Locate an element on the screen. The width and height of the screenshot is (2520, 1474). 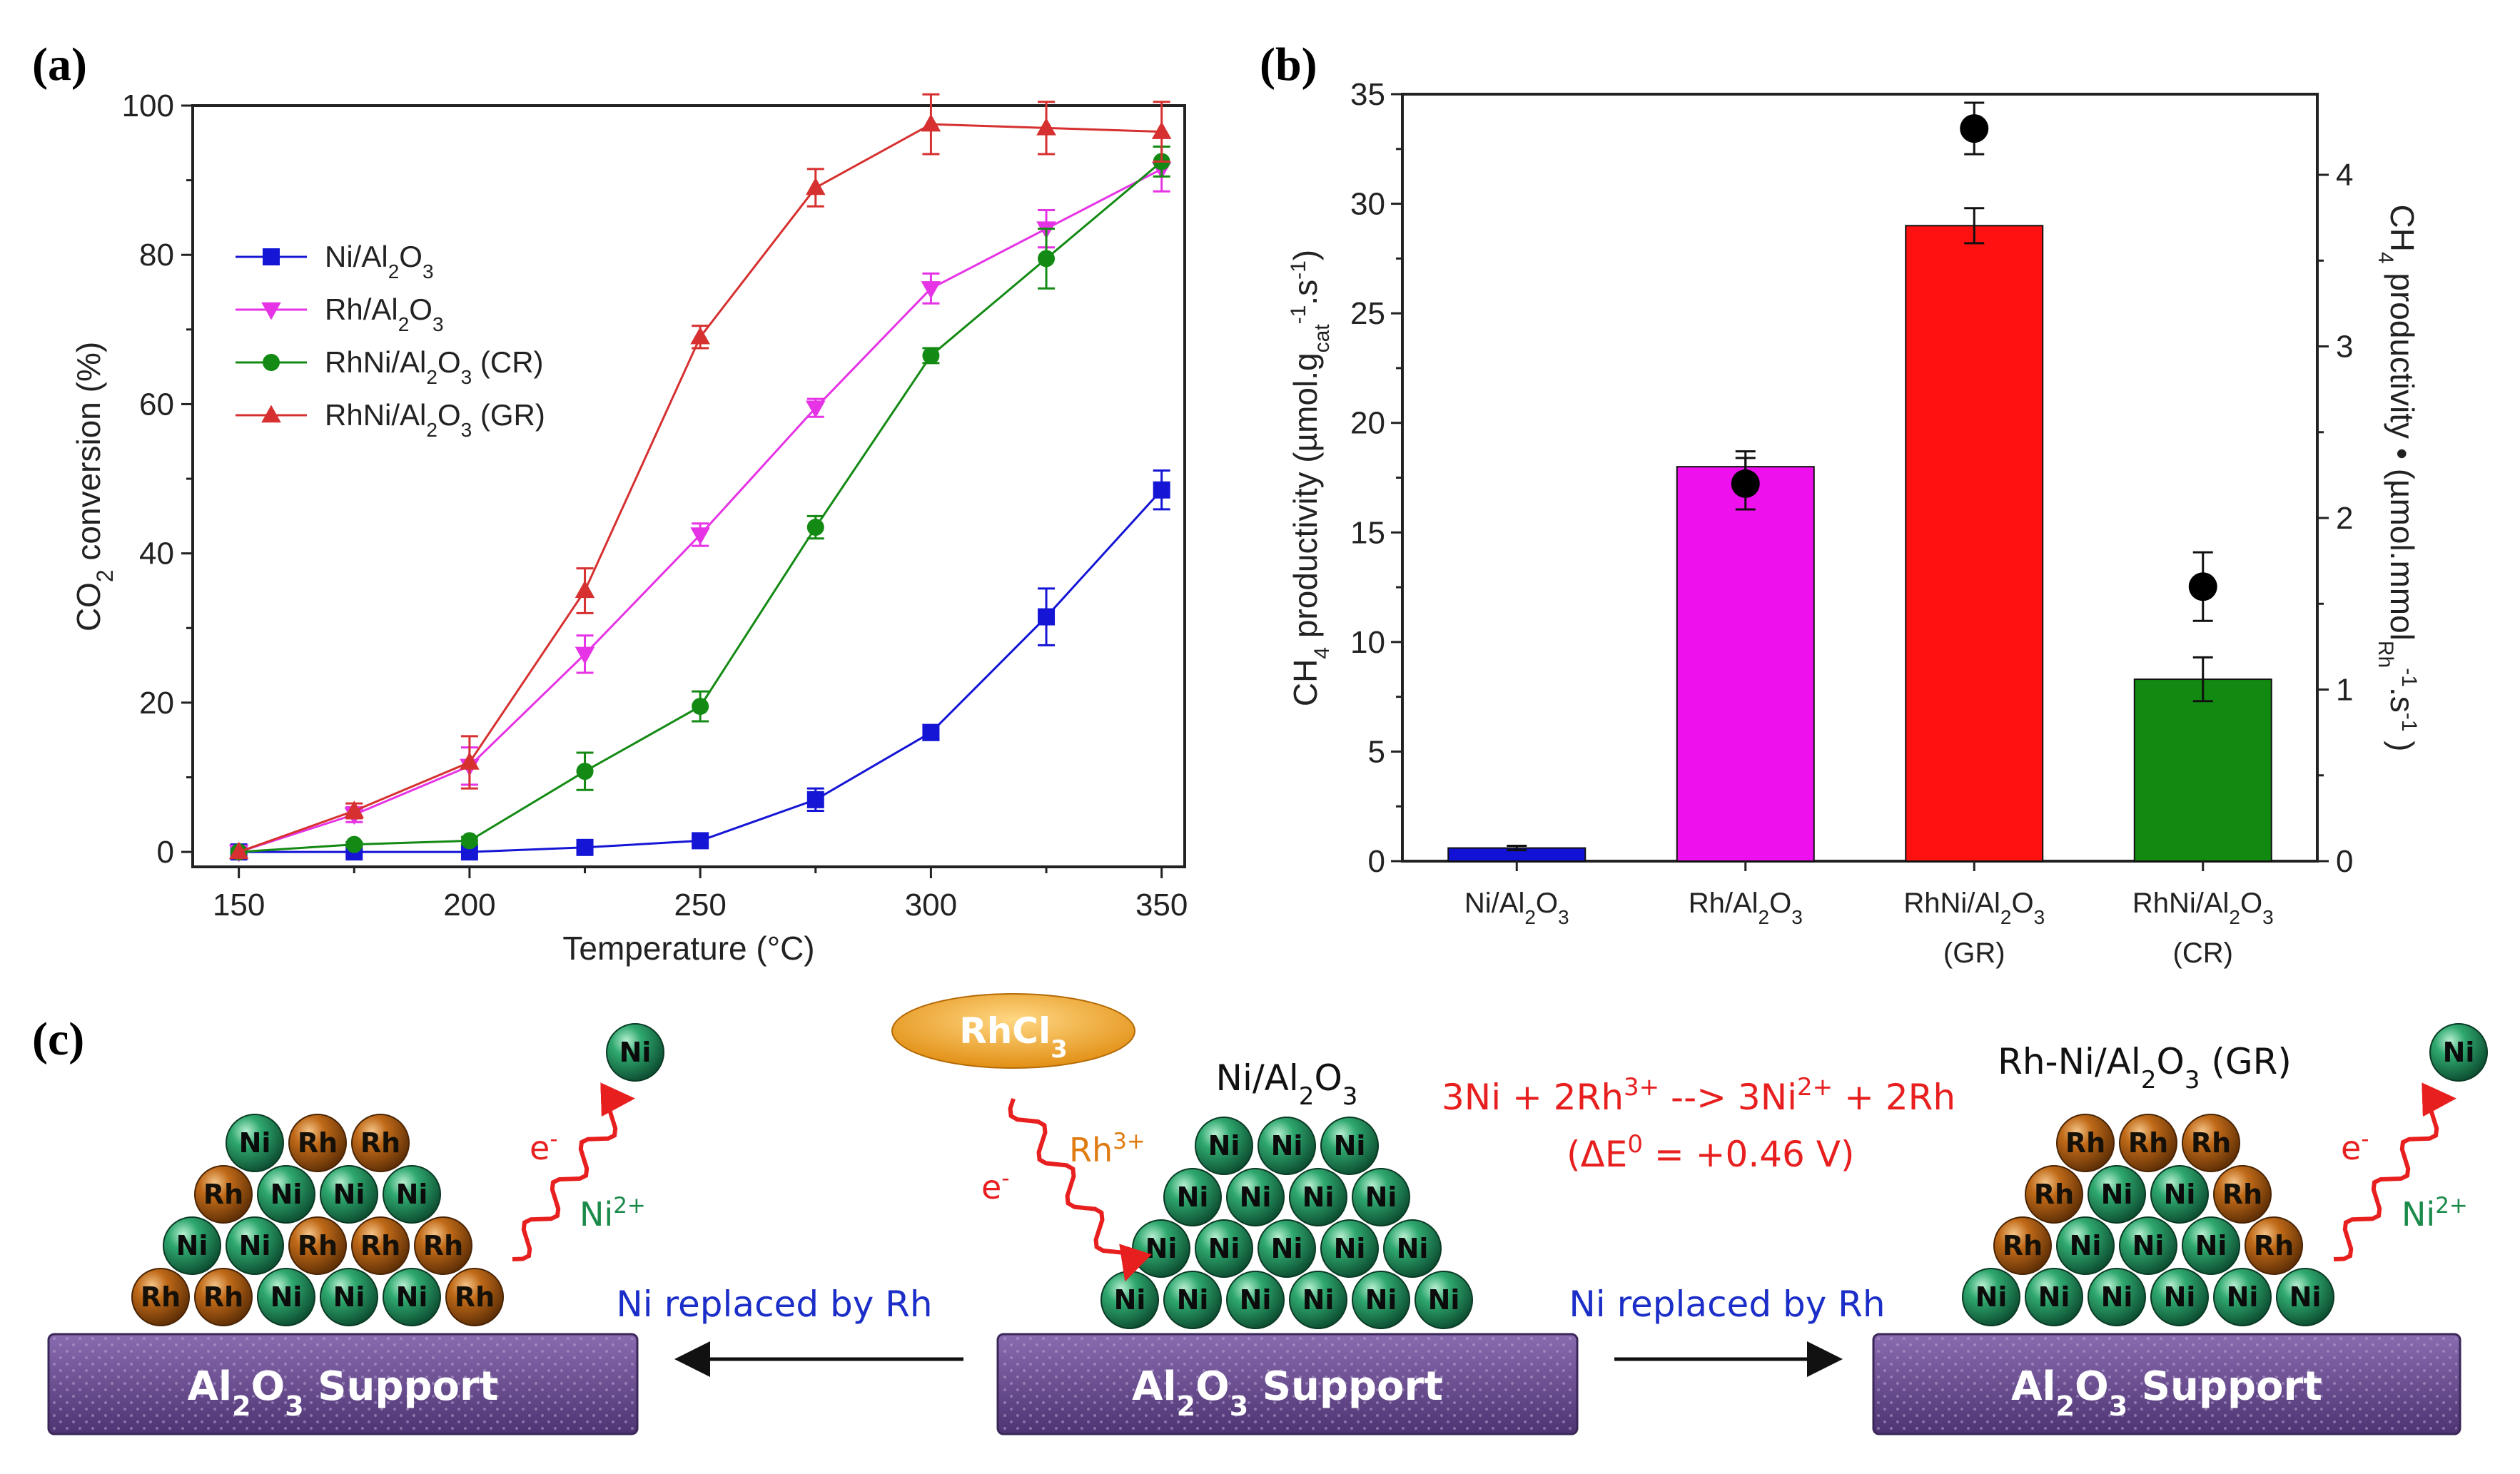
legend-label: Rh/Al2O3 is located at coordinates (384, 314).